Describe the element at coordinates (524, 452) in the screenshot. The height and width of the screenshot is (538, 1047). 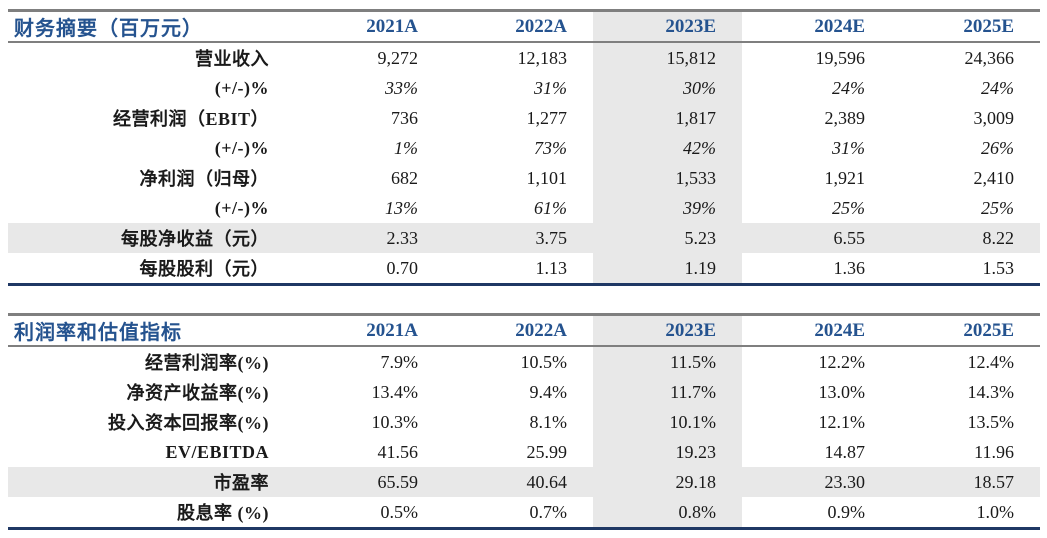
I see `table-row: EV/EBITDA 41.56 25.99 19.23 14.87 11.96` at that location.